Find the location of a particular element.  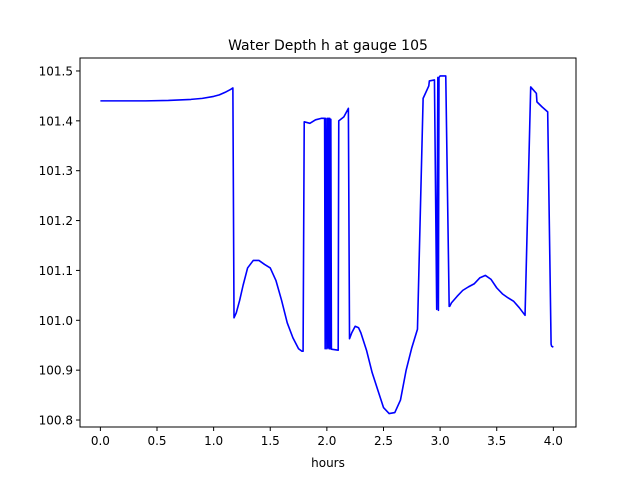

x-tick-label: 4.0 is located at coordinates (553, 441).